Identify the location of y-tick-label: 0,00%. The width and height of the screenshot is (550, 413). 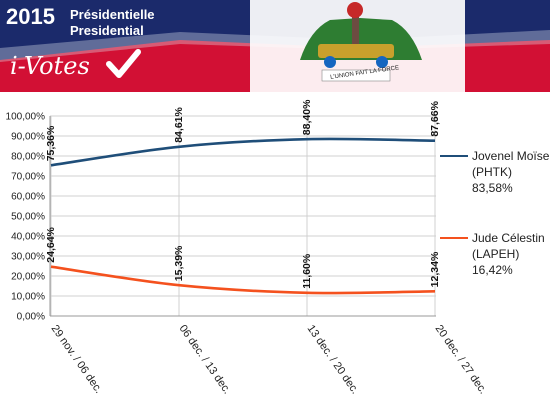
(31, 317).